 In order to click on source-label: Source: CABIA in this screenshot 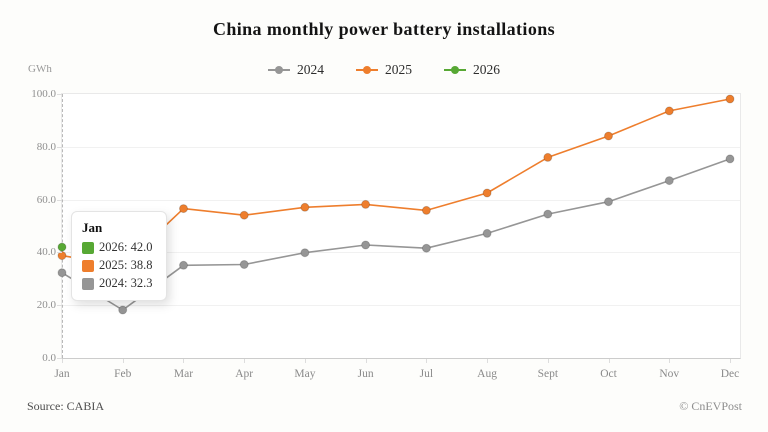, I will do `click(65, 406)`.